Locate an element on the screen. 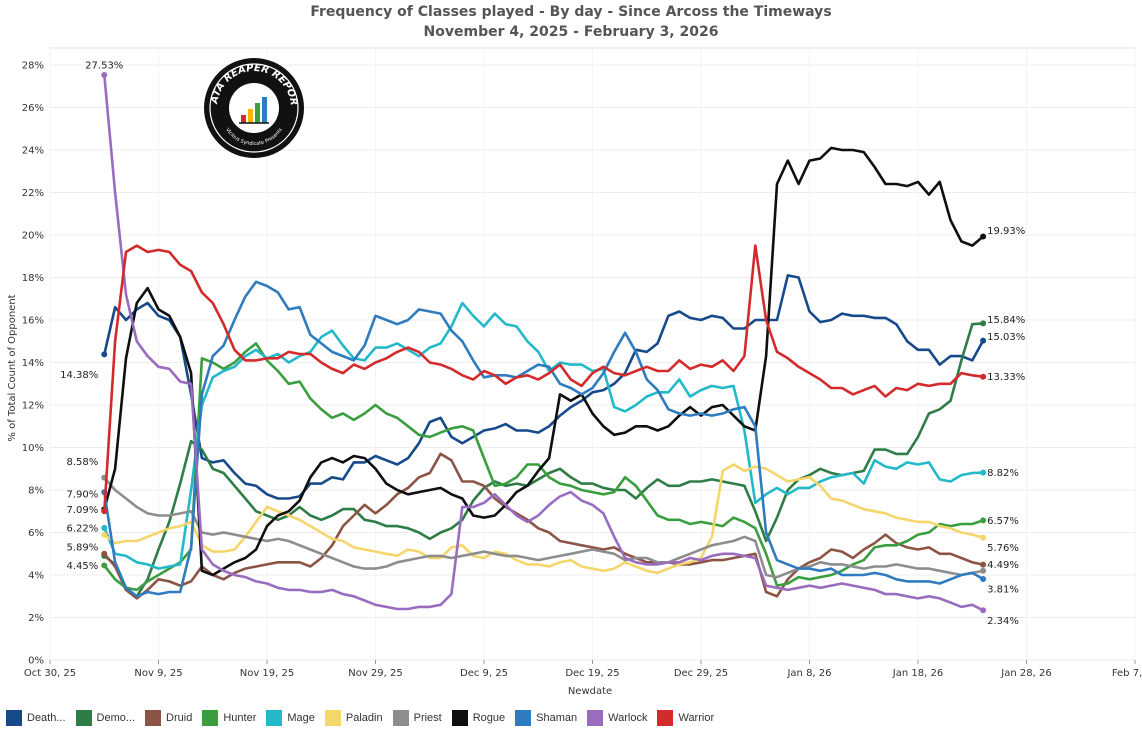  y-tick-label: 2% is located at coordinates (36, 618).